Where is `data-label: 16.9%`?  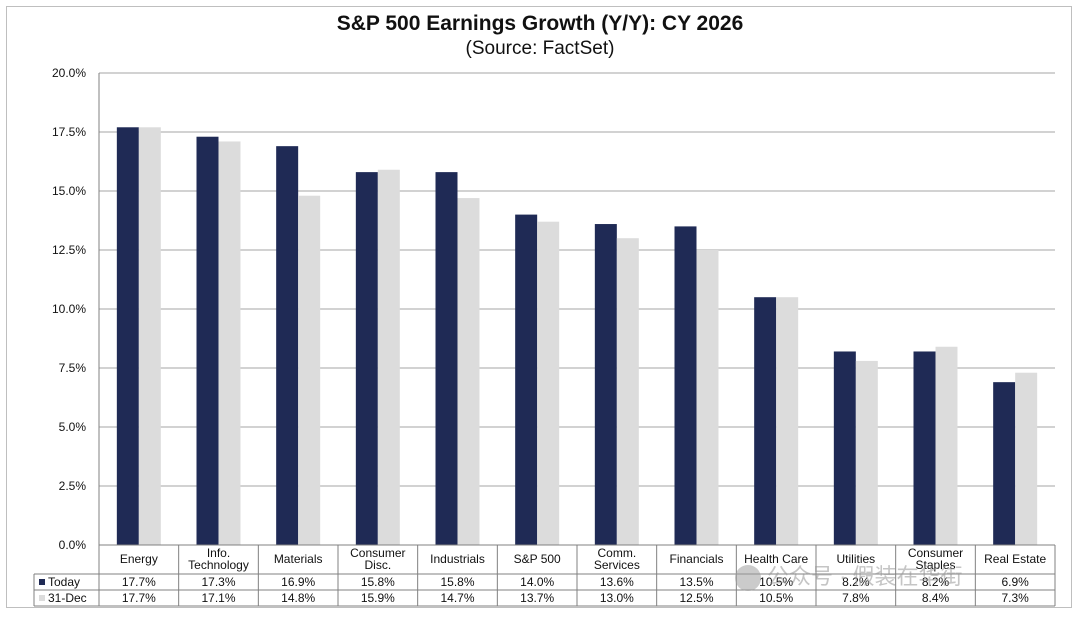 data-label: 16.9% is located at coordinates (298, 582).